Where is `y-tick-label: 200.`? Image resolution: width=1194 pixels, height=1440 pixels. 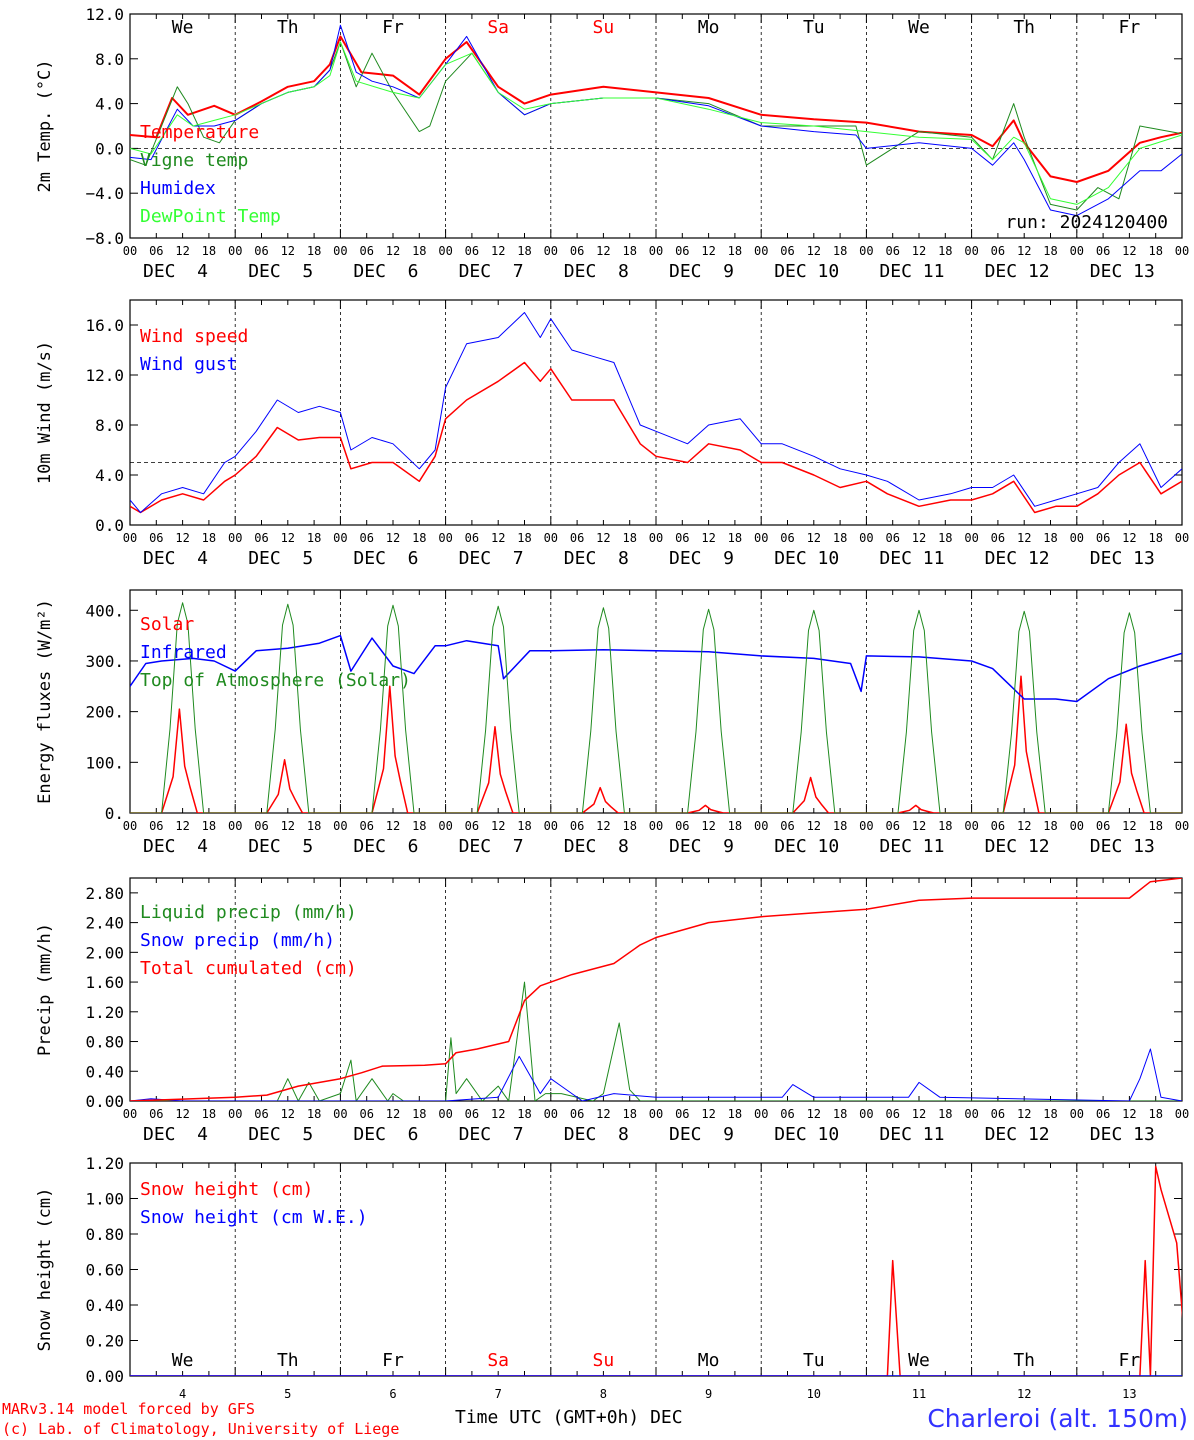
y-tick-label: 200. is located at coordinates (104, 712).